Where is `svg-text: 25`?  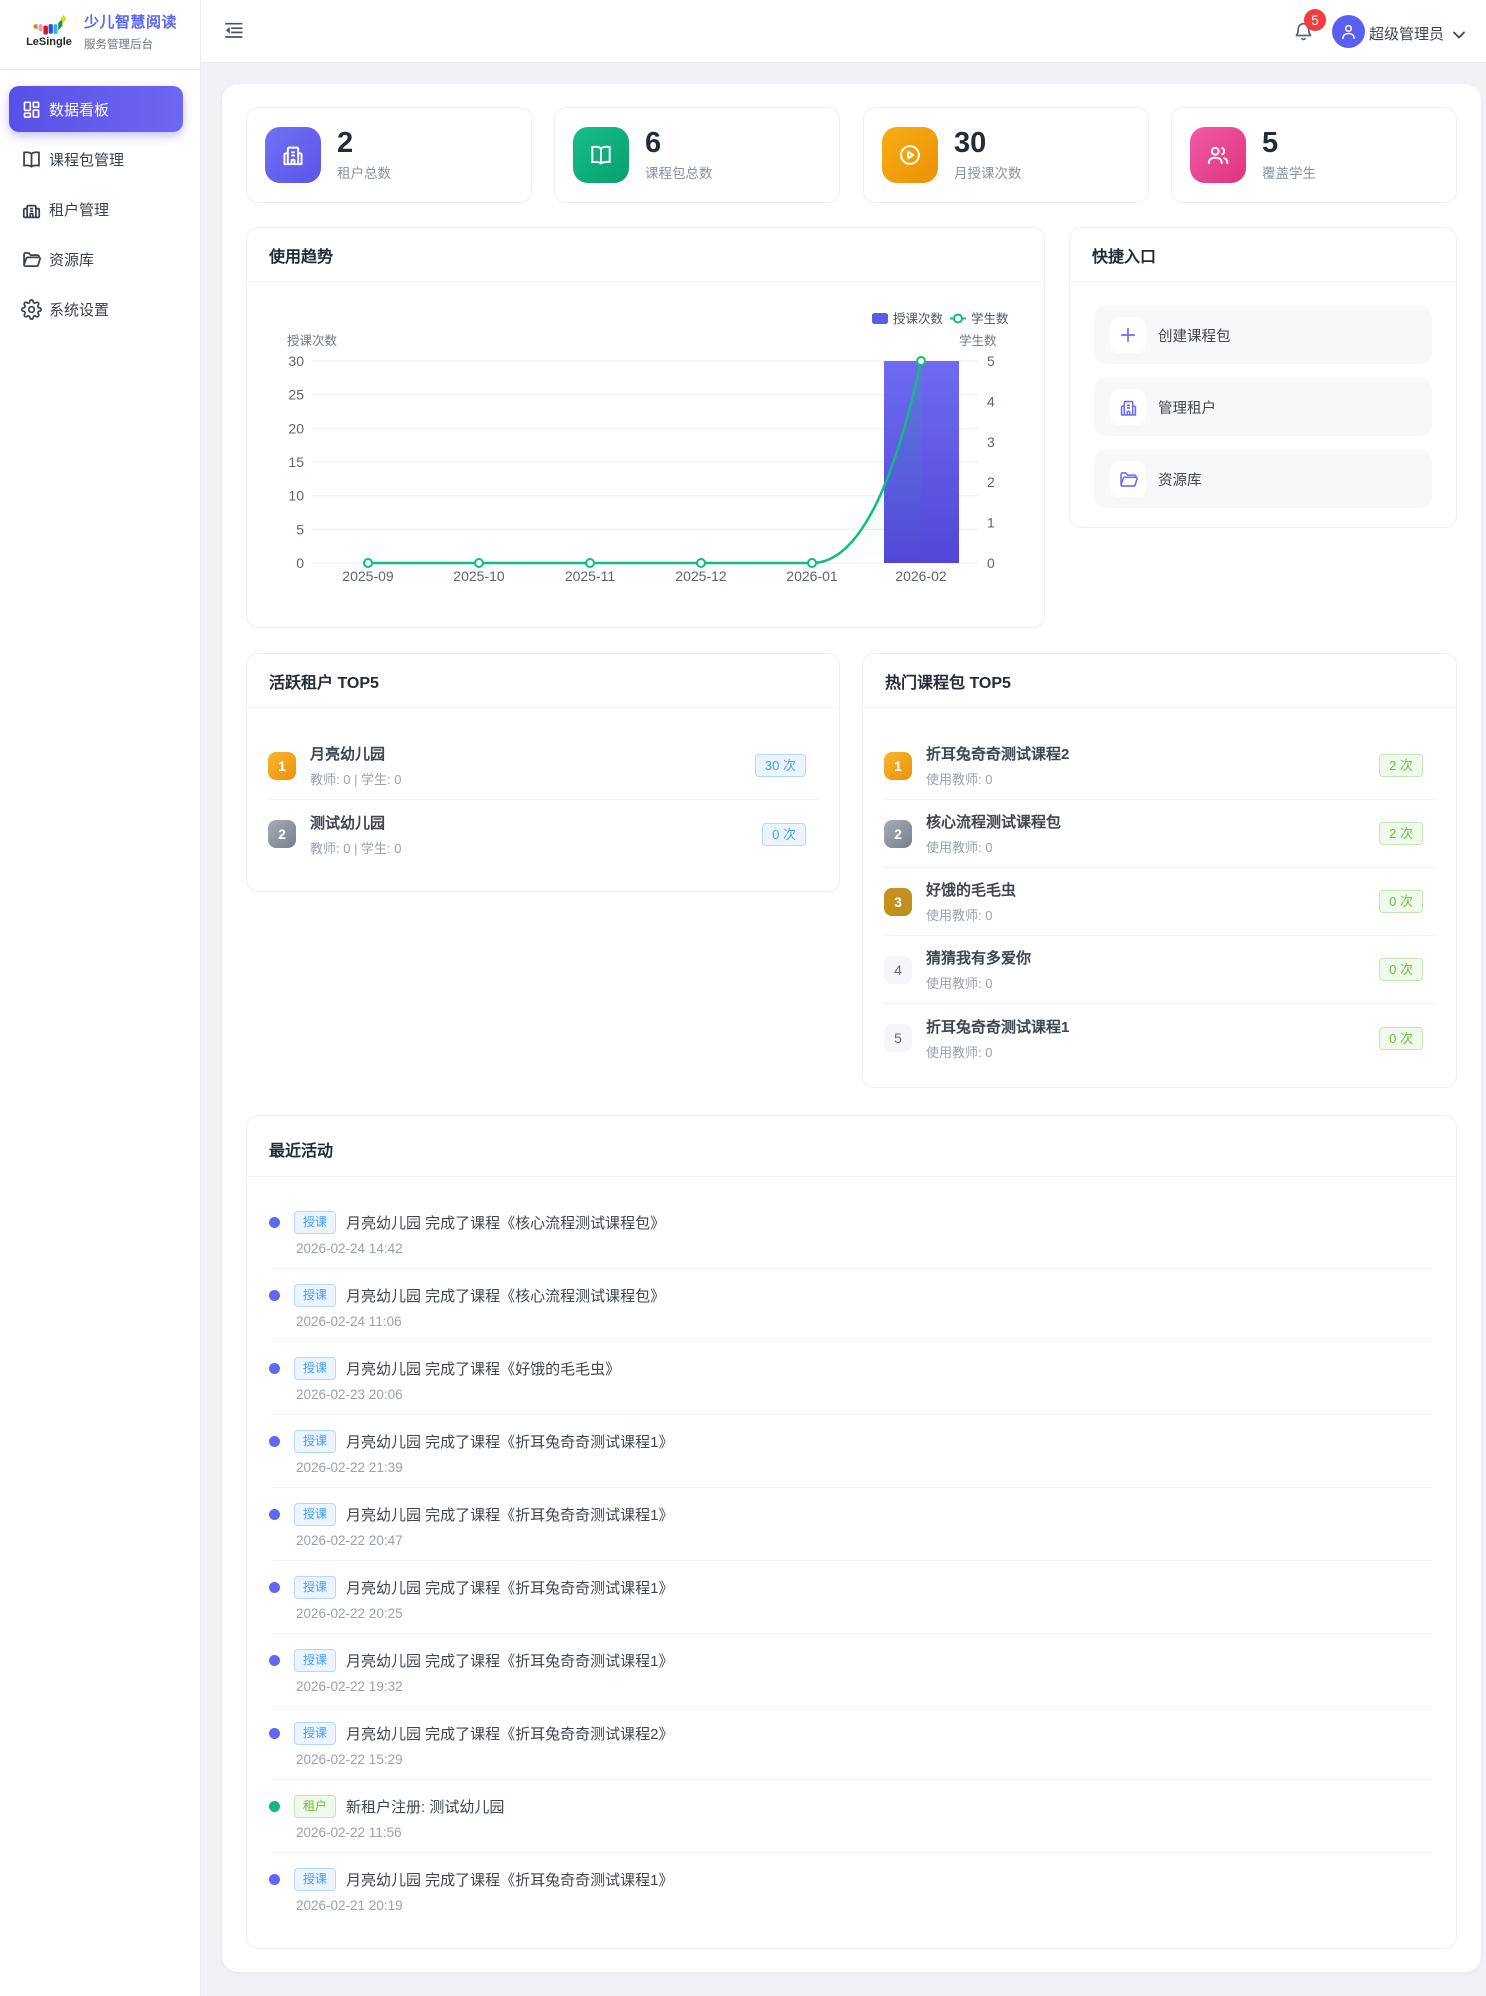 svg-text: 25 is located at coordinates (296, 395).